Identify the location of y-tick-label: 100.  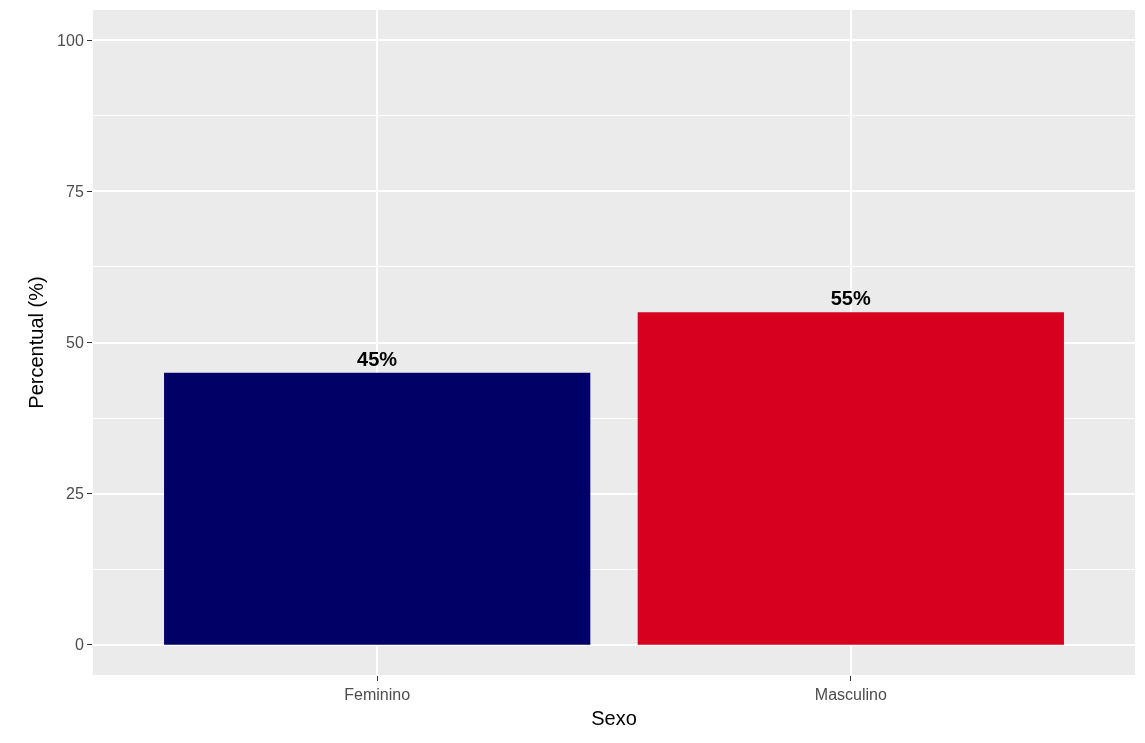
(70, 40).